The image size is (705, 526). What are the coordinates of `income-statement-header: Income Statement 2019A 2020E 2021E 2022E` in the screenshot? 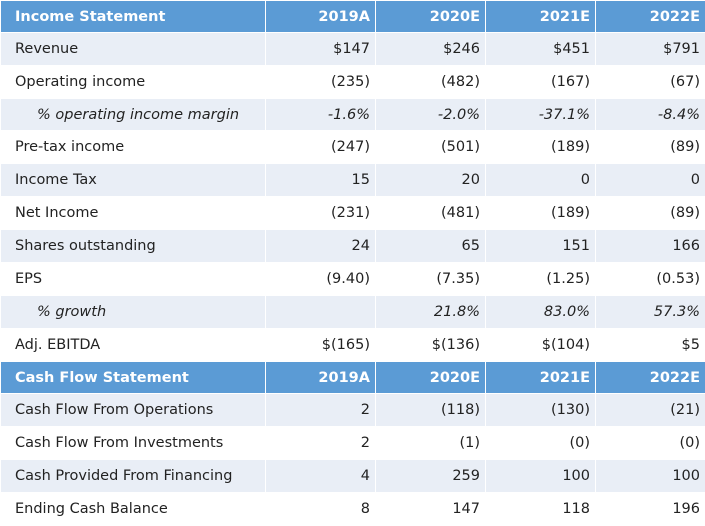 It's located at (352, 16).